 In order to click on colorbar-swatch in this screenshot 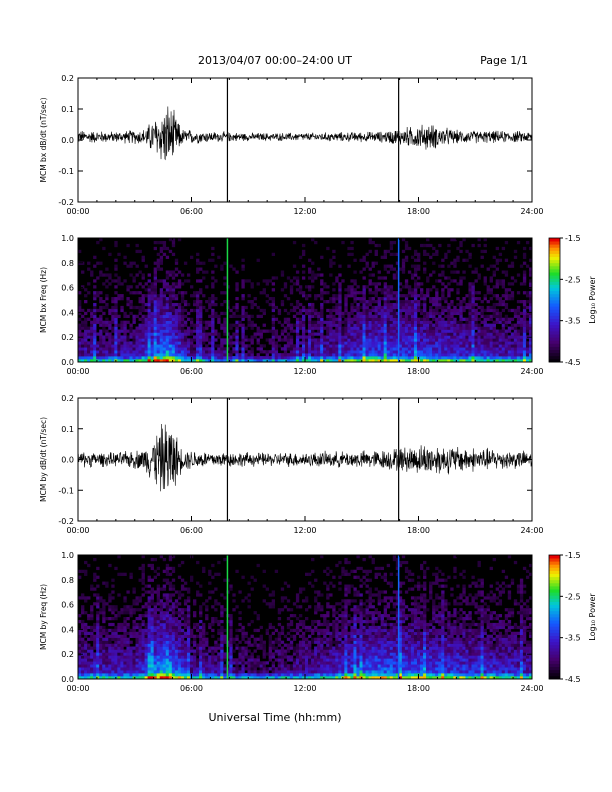, I will do `click(554, 298)`.